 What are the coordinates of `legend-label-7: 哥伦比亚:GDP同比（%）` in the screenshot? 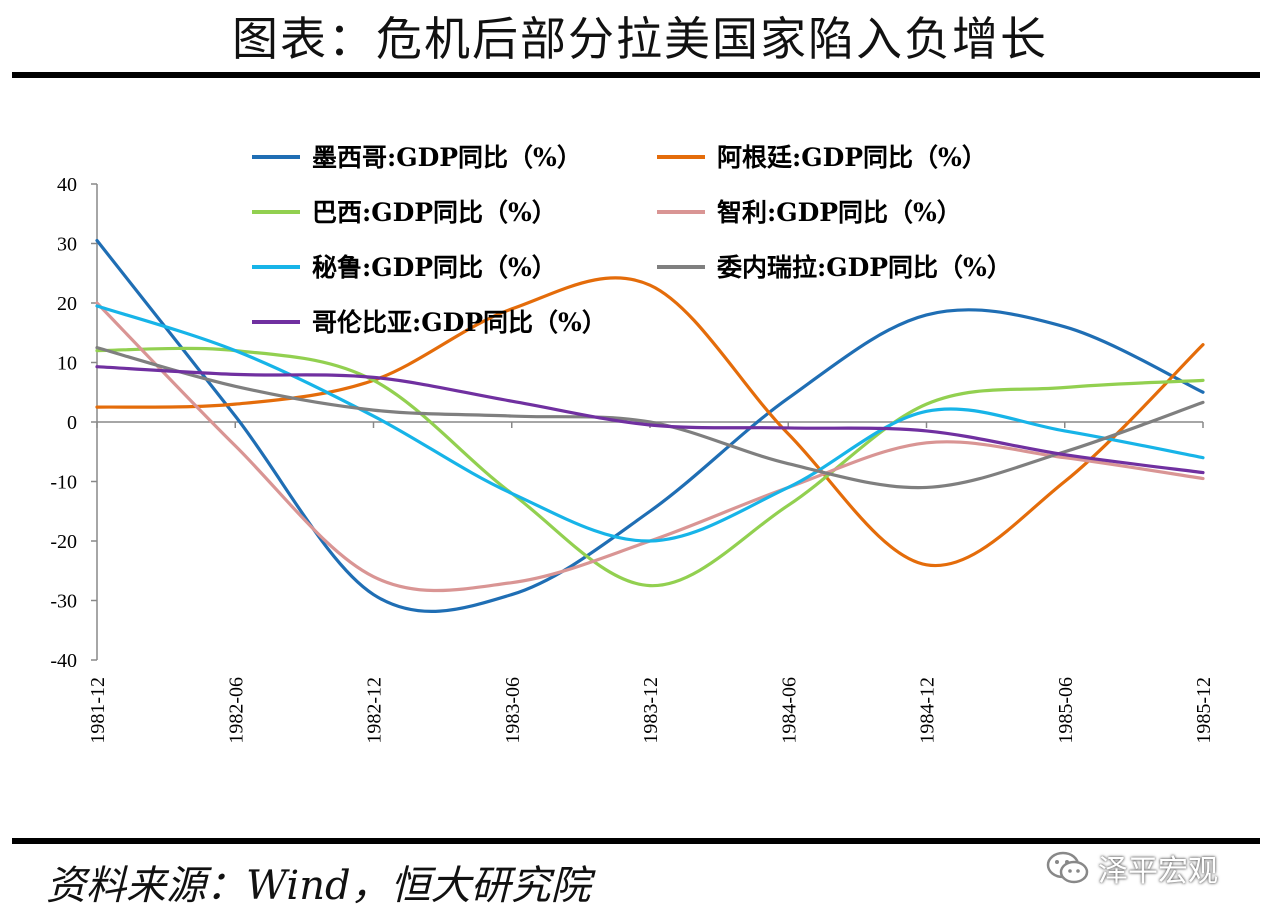 It's located at (459, 322).